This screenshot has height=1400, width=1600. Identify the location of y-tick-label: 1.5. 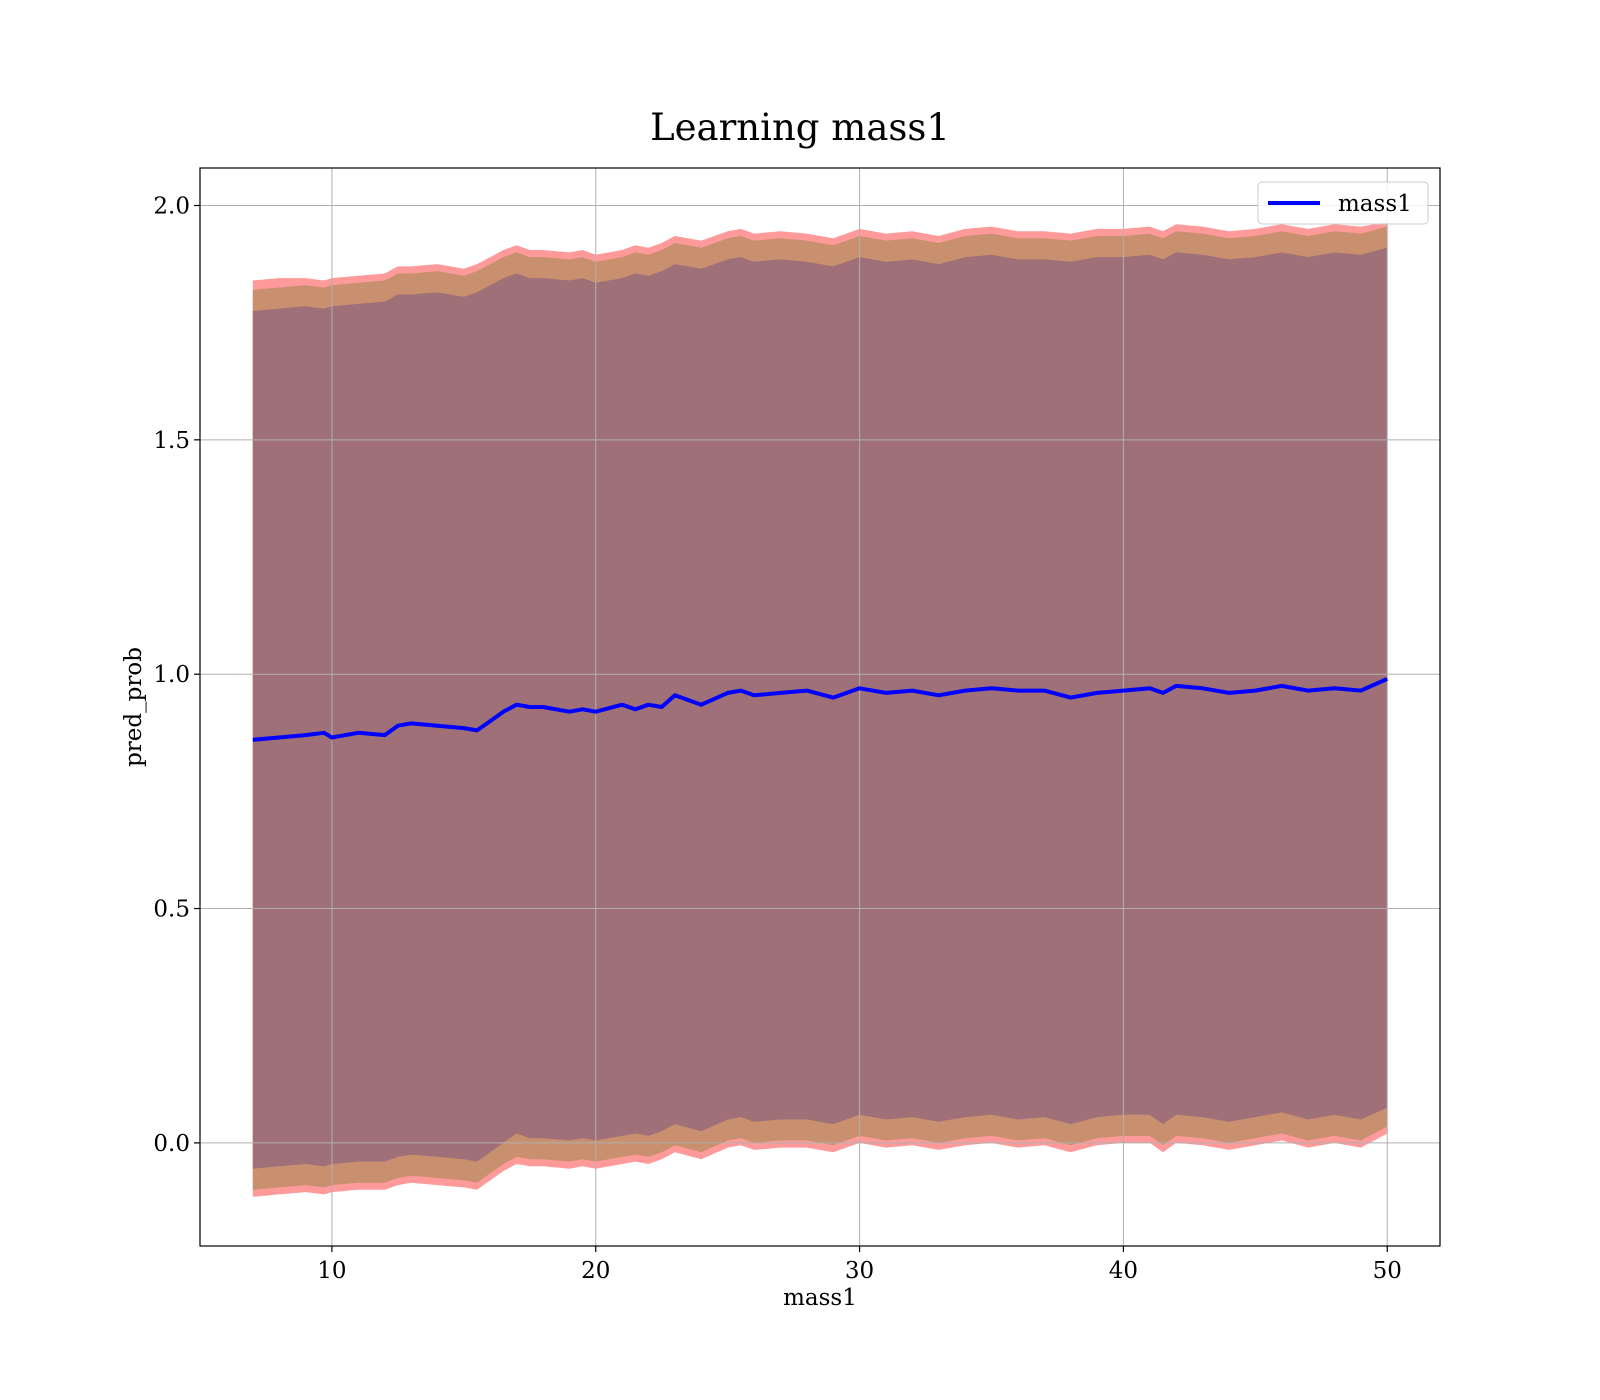
(171, 441).